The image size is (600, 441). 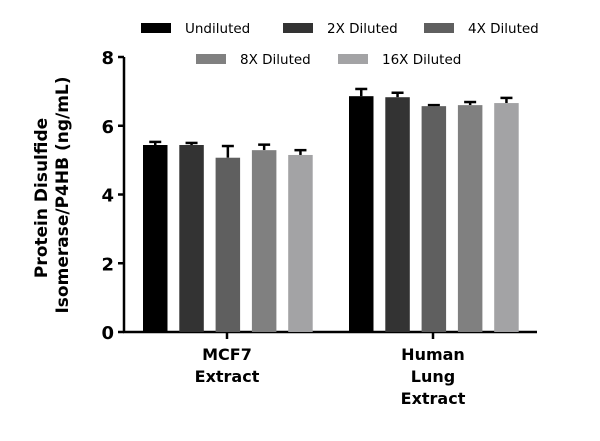 I want to click on y-tick-label: 6, so click(x=107, y=127).